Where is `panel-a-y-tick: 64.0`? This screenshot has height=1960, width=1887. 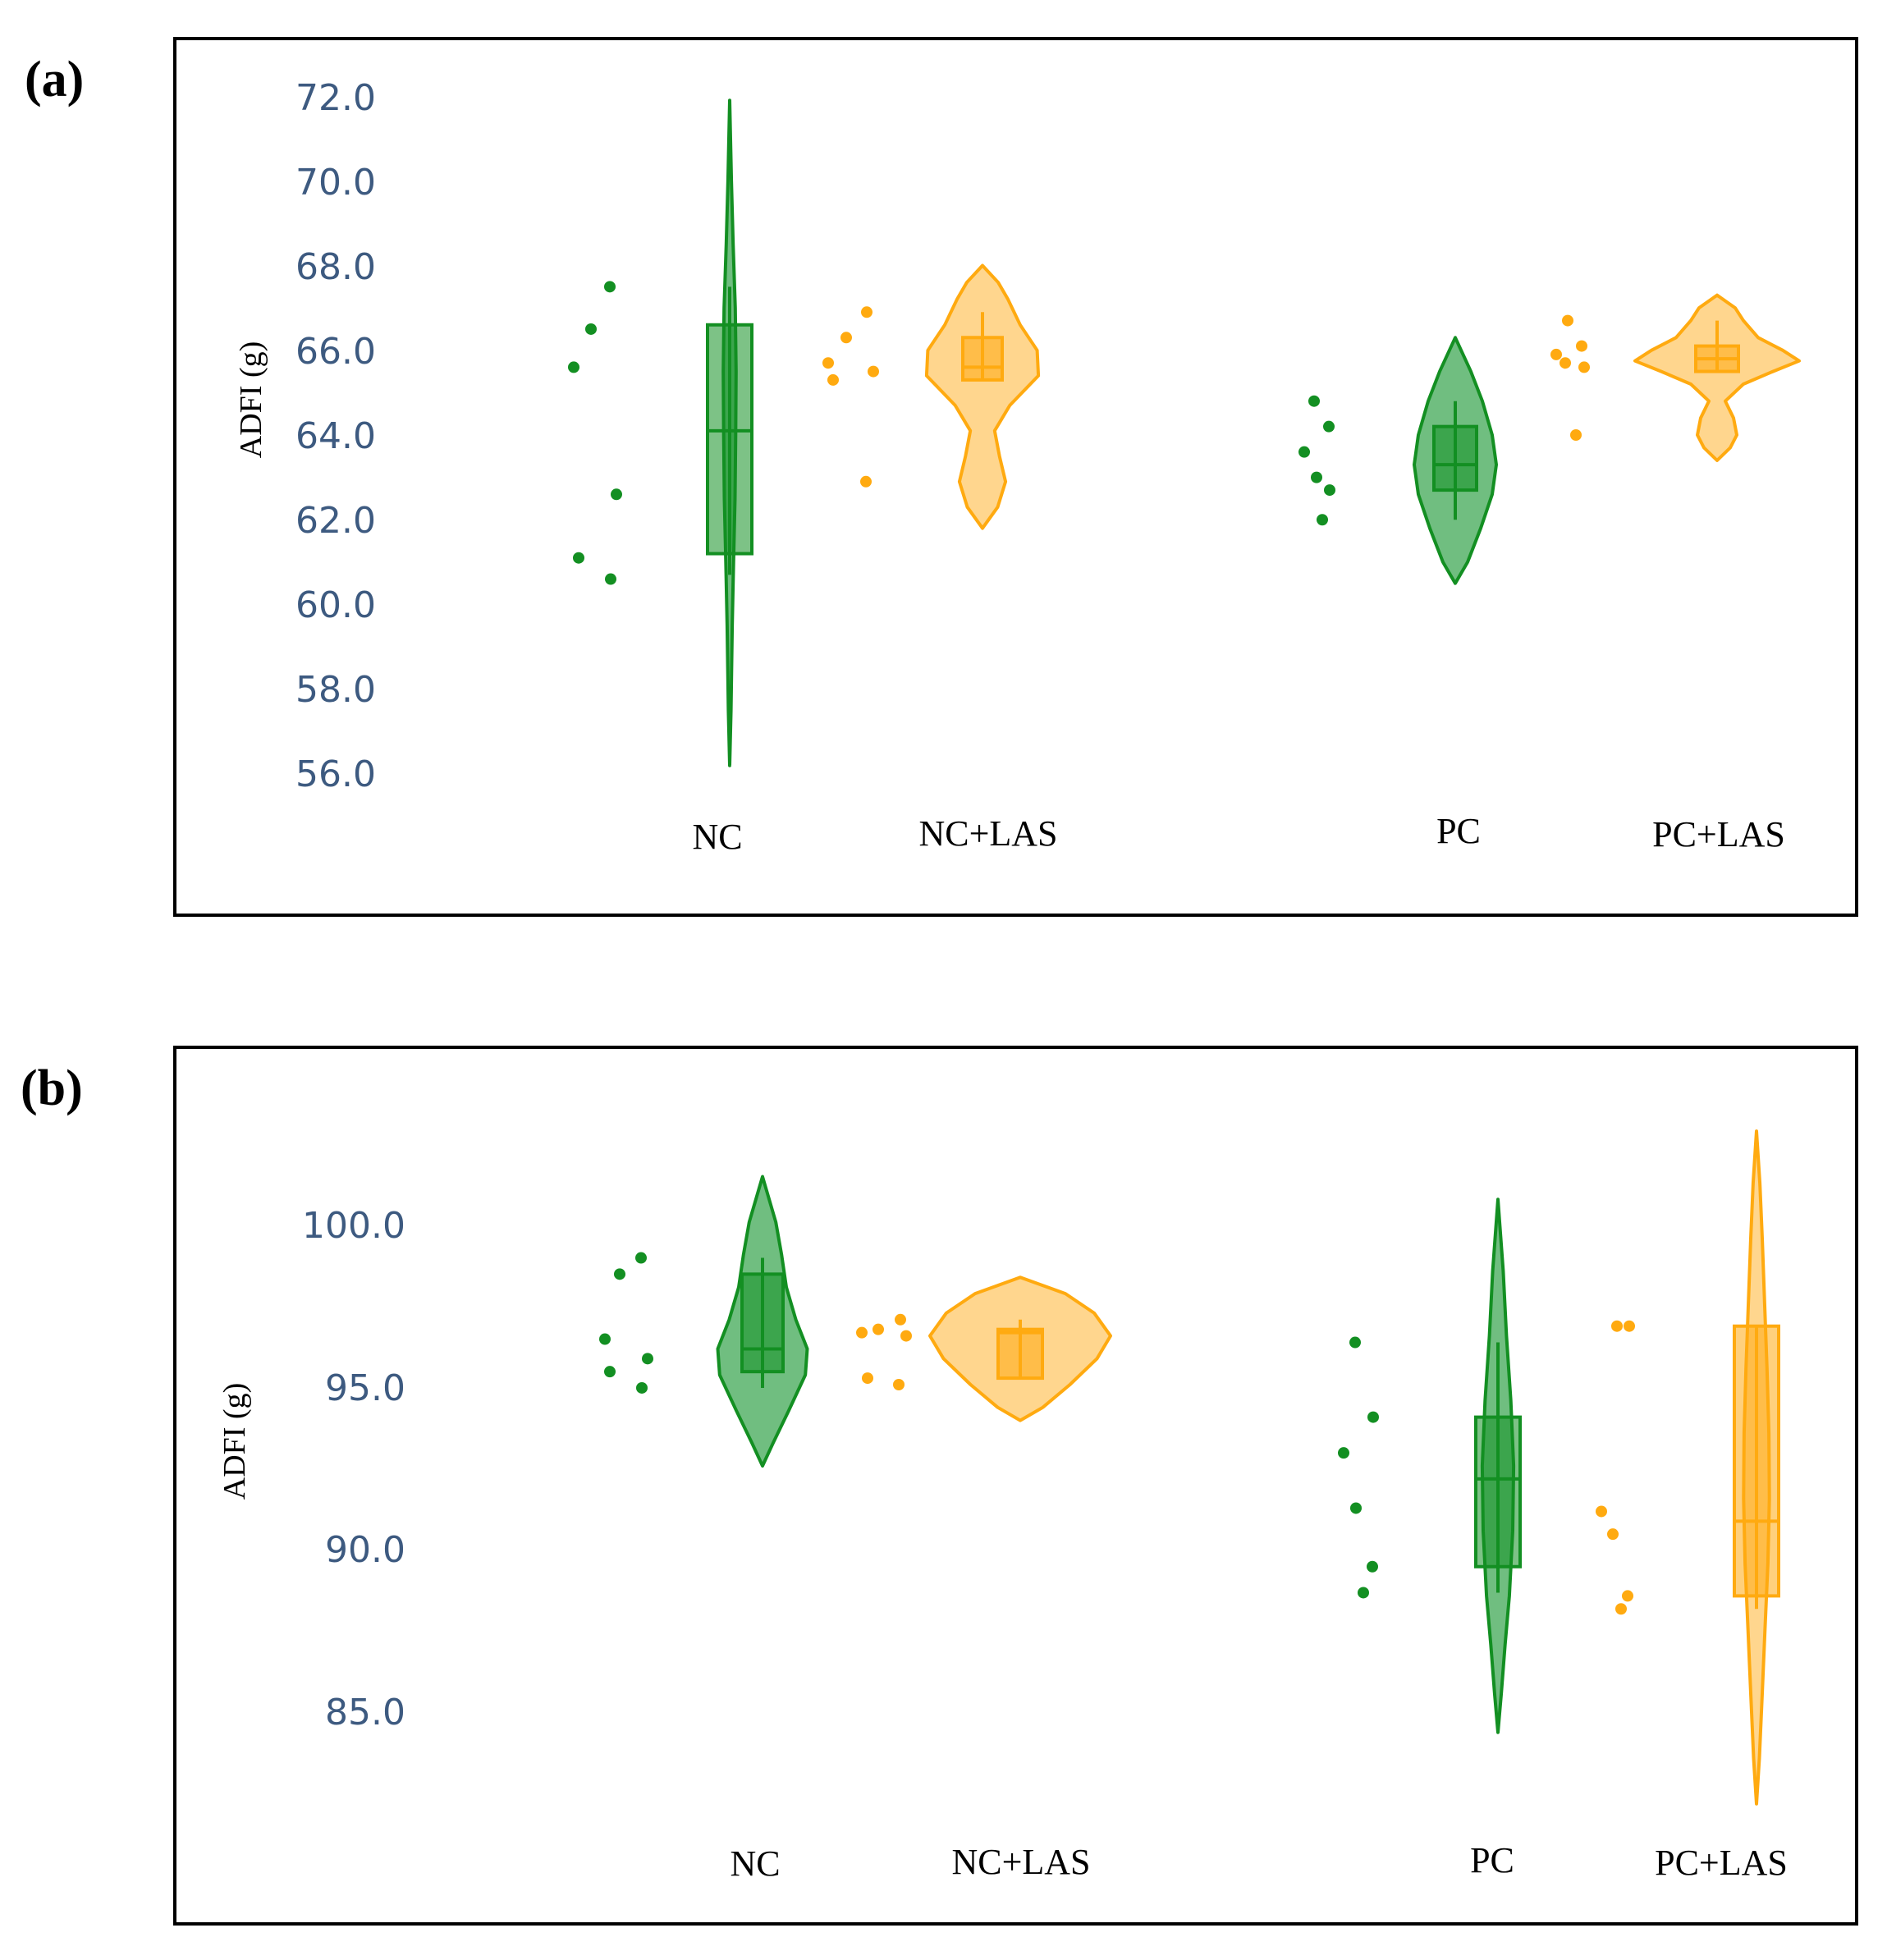 panel-a-y-tick: 64.0 is located at coordinates (335, 436).